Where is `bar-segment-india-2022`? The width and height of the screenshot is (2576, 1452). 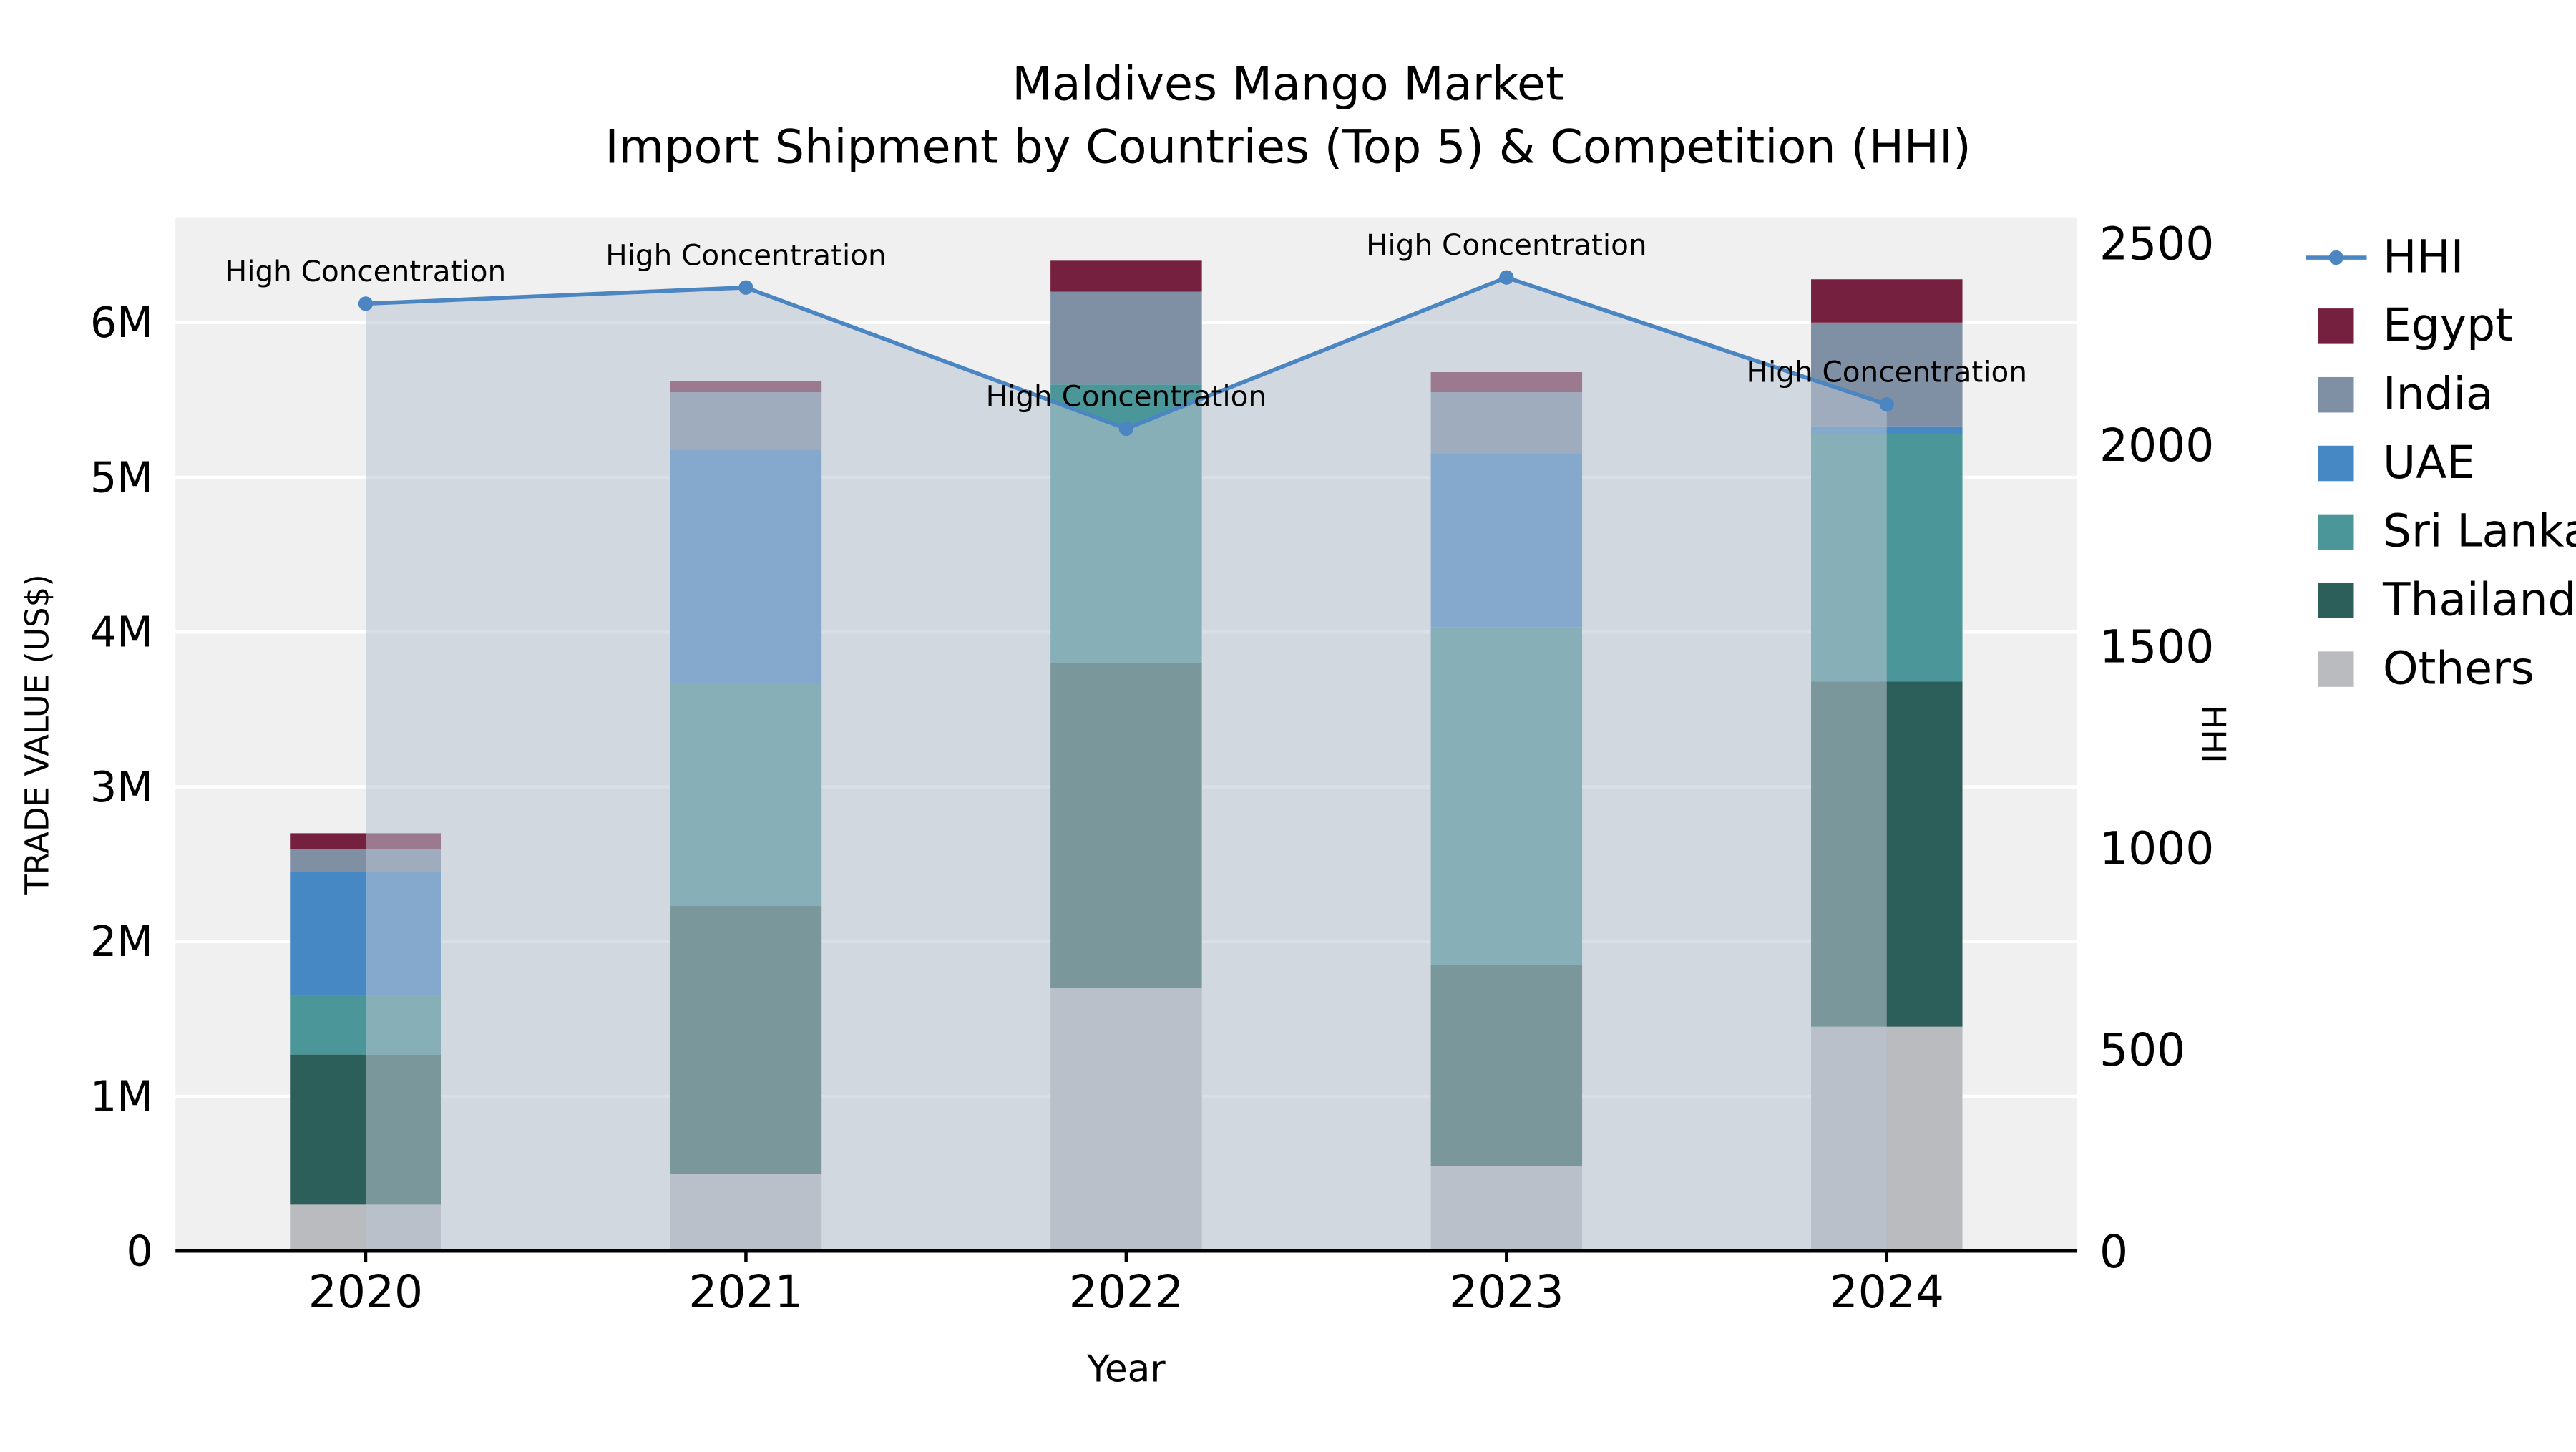 bar-segment-india-2022 is located at coordinates (1126, 338).